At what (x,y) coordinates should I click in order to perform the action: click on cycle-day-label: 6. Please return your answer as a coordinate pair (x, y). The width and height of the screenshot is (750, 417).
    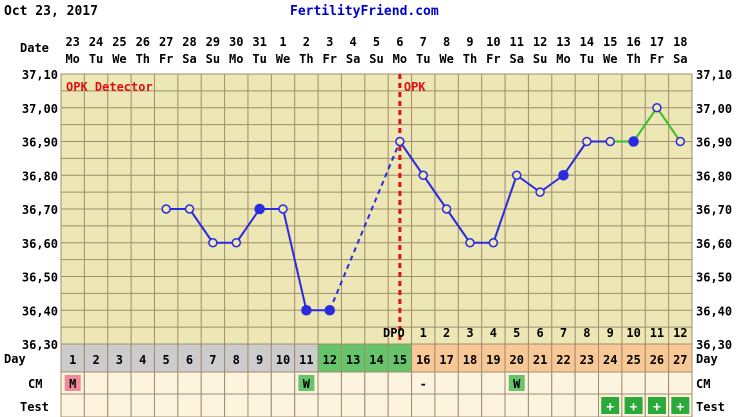
    Looking at the image, I should click on (189, 360).